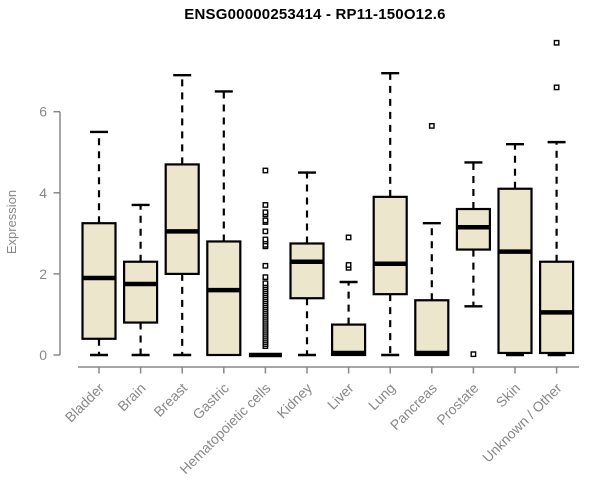  Describe the element at coordinates (508, 395) in the screenshot. I see `x-category-label: Skin` at that location.